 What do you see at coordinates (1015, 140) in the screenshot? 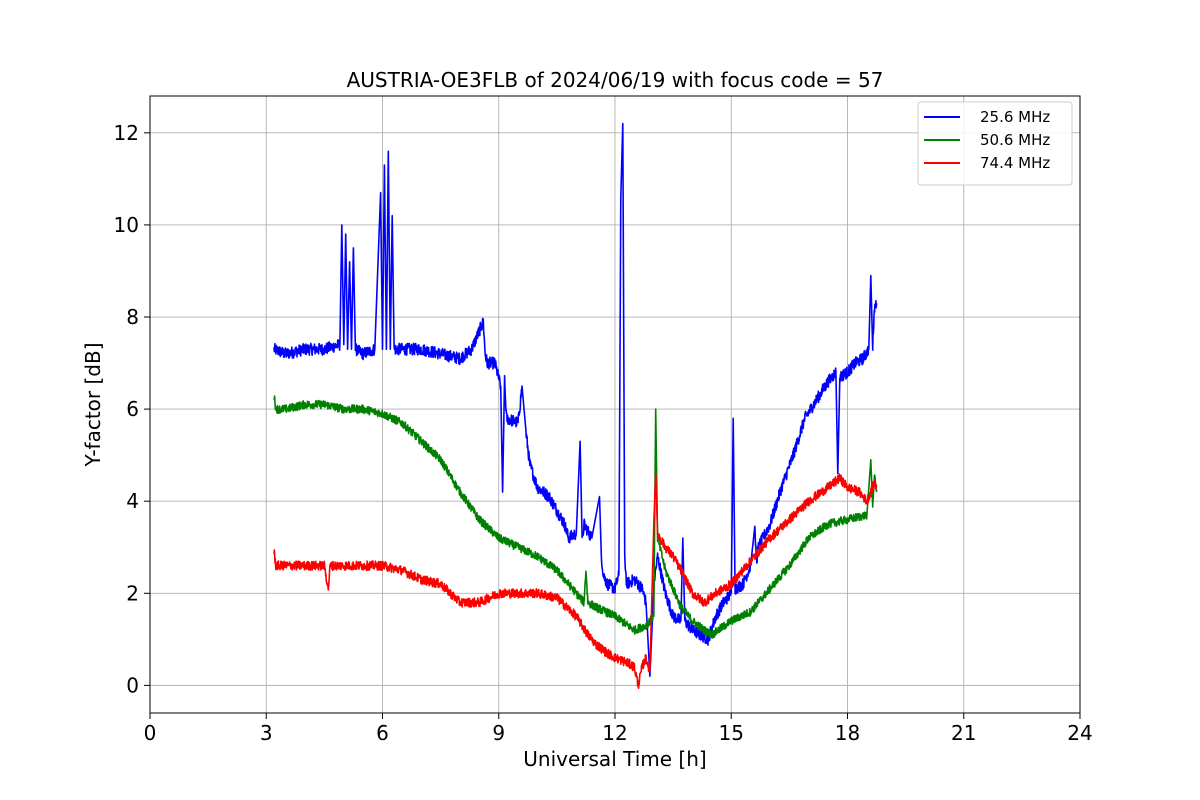
I see `legend-label: 50.6 MHz` at bounding box center [1015, 140].